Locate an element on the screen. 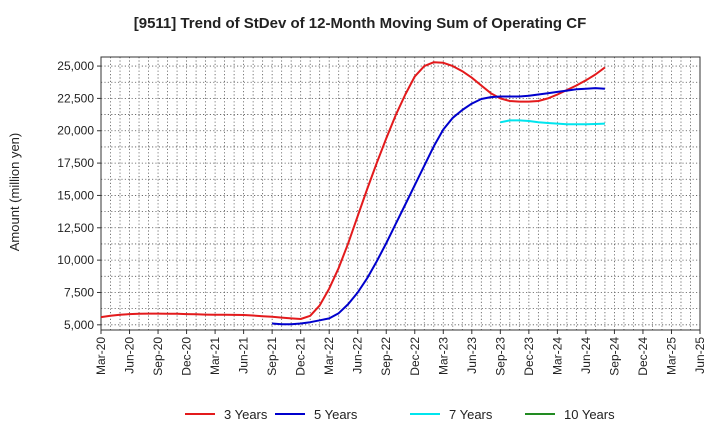 This screenshot has height=440, width=720. legend: 3 Years 5 Years 7 Years 10 Years is located at coordinates (400, 414).